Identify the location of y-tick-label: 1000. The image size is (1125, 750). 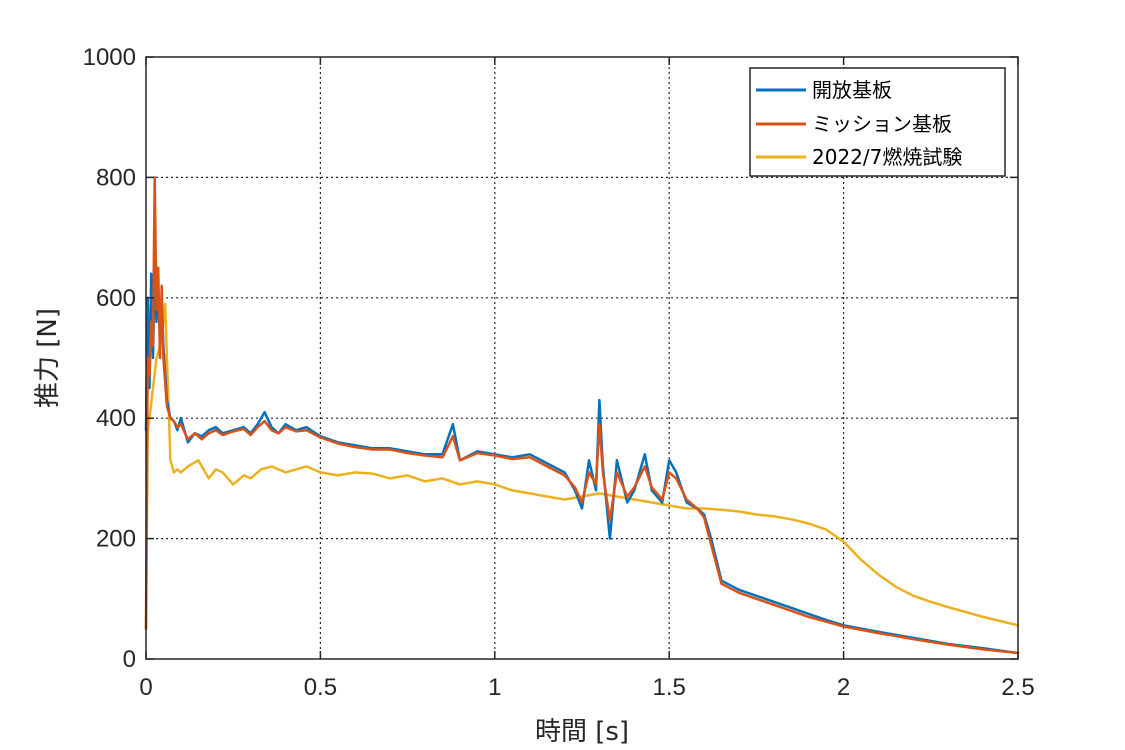
(109, 57).